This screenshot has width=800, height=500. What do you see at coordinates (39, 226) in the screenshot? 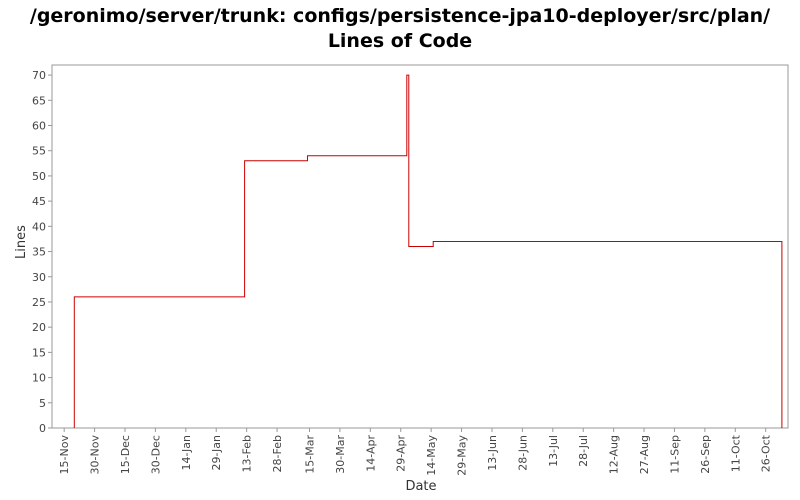
I see `y-tick-label: 40` at bounding box center [39, 226].